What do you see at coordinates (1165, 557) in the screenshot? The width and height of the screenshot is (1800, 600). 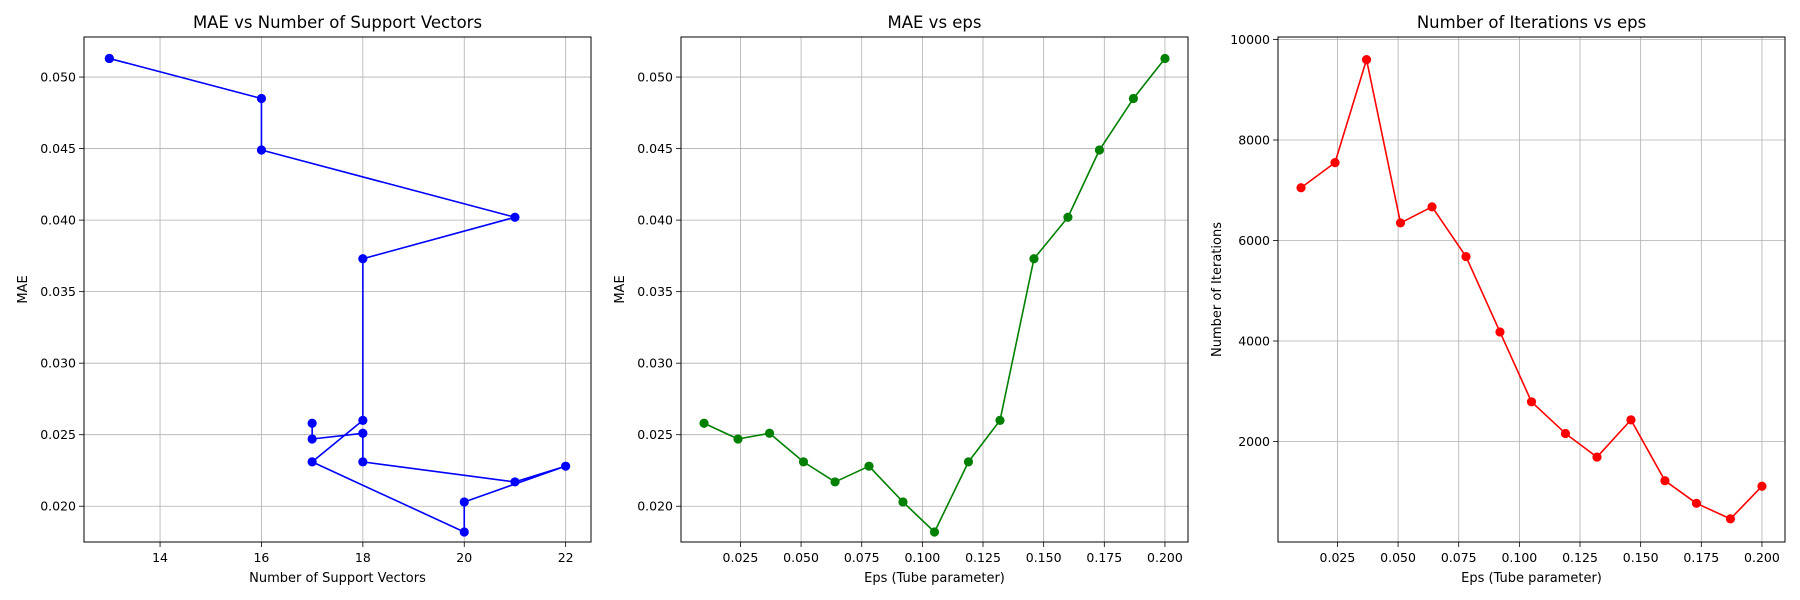 I see `chart-2-x-tick-label: 0.200` at bounding box center [1165, 557].